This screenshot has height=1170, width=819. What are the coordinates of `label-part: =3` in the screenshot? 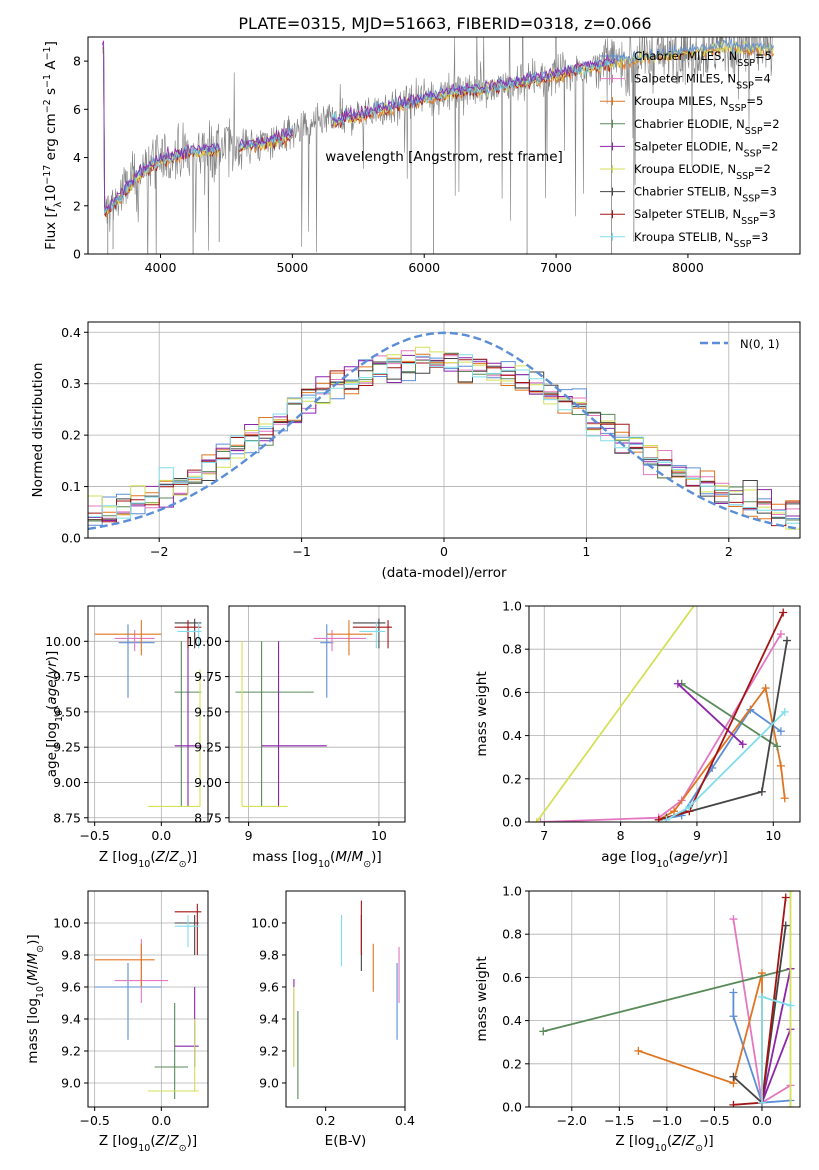 It's located at (768, 192).